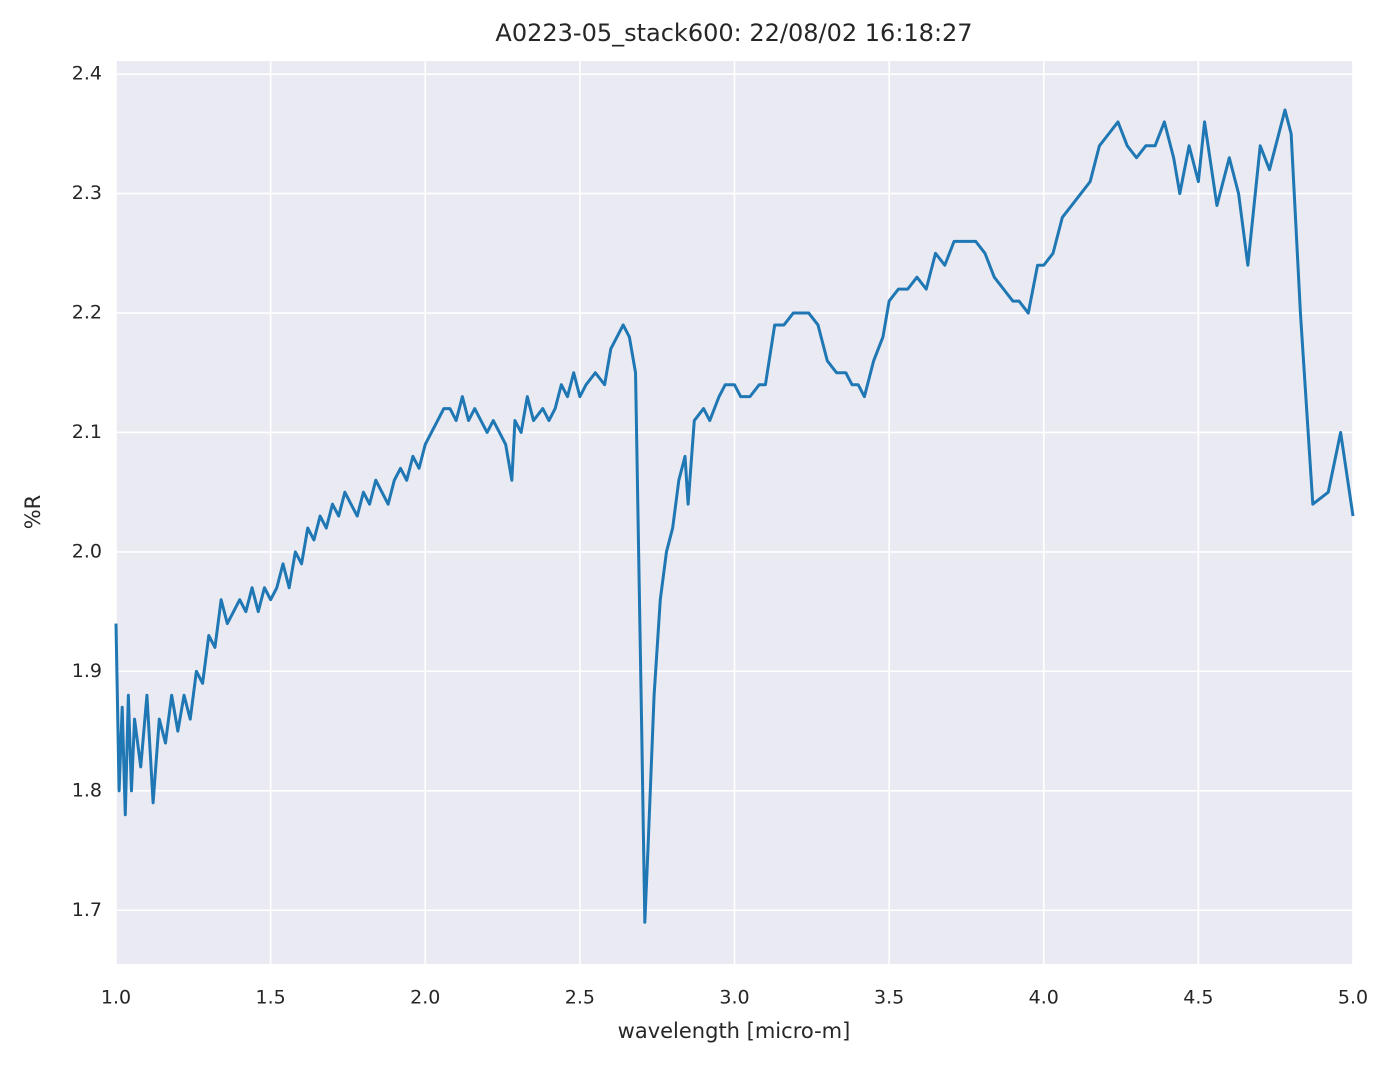  I want to click on x-tick-label: 1.5, so click(271, 998).